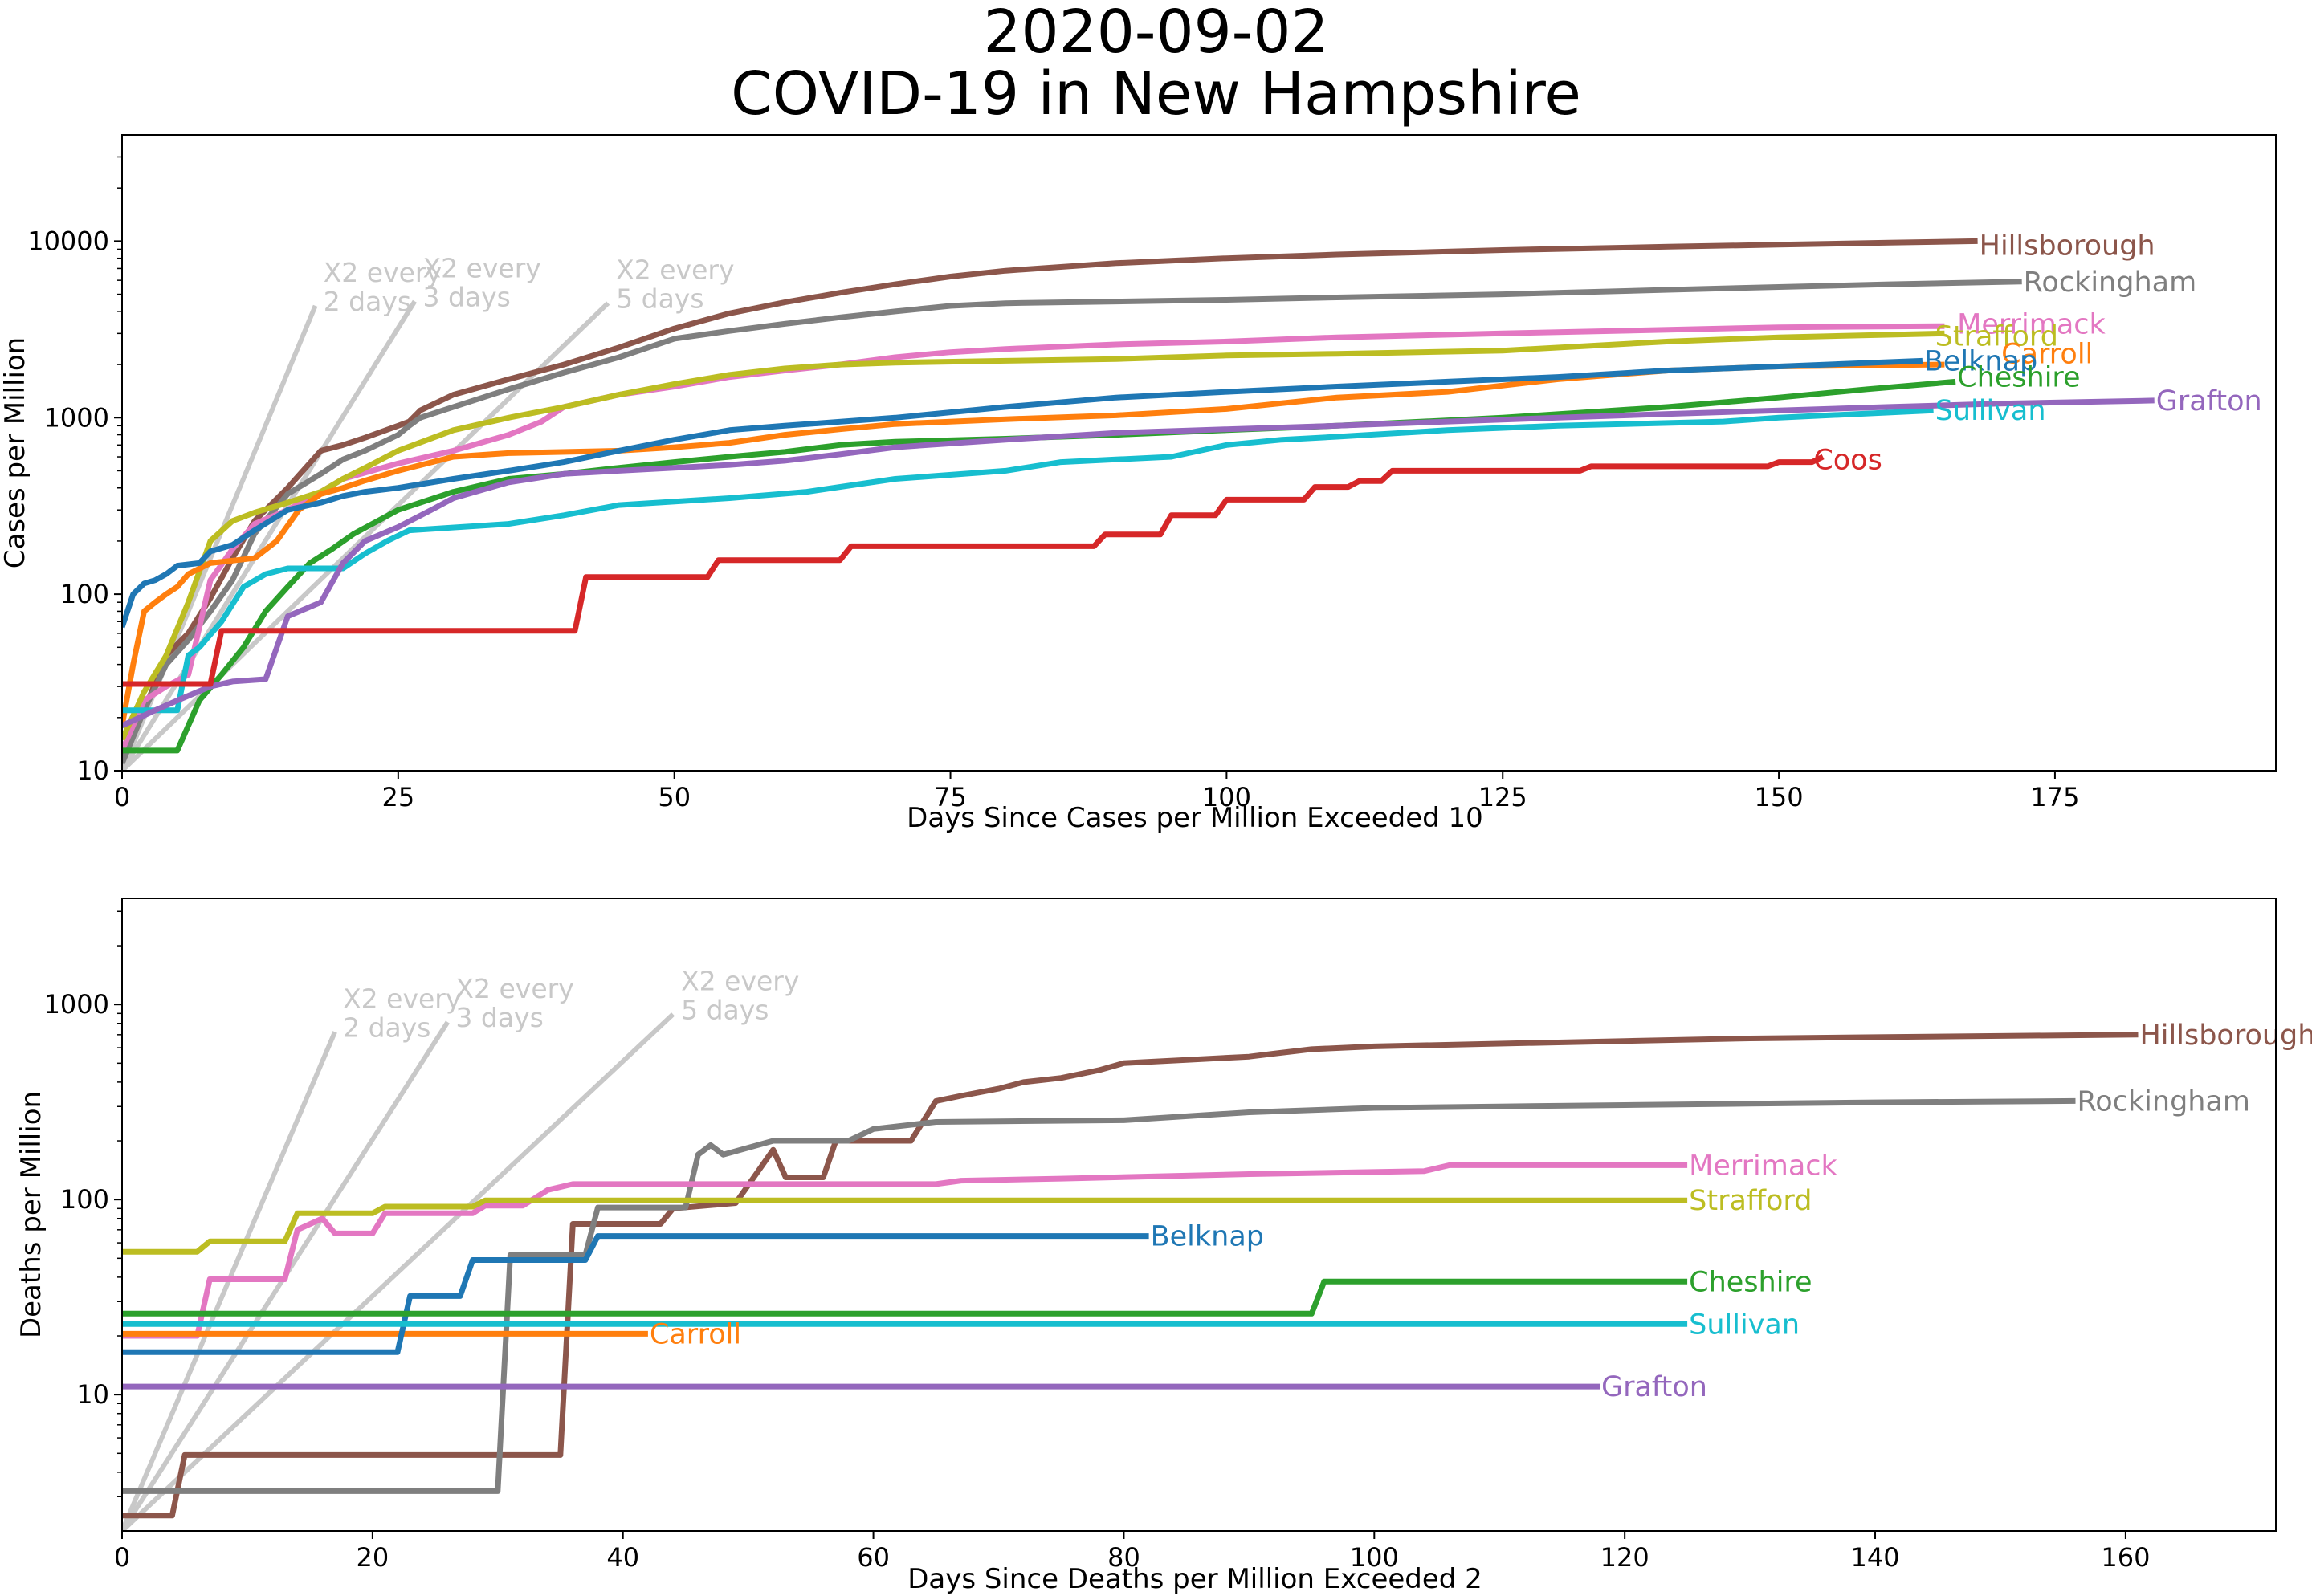 The width and height of the screenshot is (2312, 1596). Describe the element at coordinates (1195, 818) in the screenshot. I see `x-axis-label: Days Since Cases per Million Exceeded 10` at that location.